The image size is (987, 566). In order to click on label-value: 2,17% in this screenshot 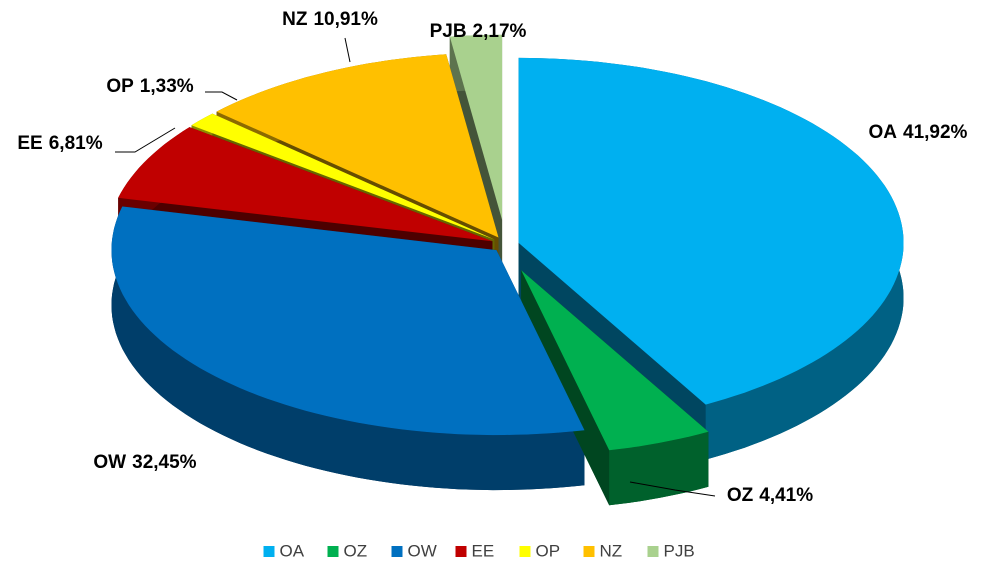, I will do `click(500, 31)`.